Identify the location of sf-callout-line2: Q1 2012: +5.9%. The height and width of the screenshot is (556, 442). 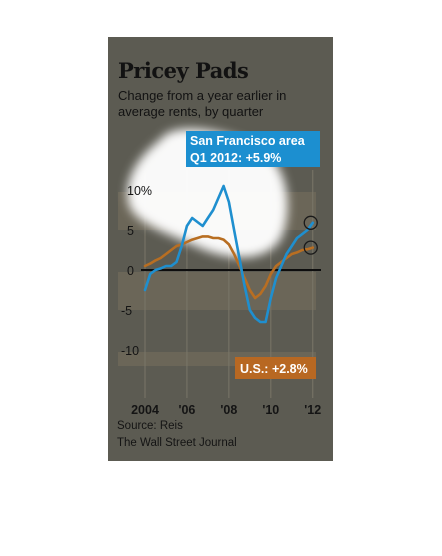
(235, 158).